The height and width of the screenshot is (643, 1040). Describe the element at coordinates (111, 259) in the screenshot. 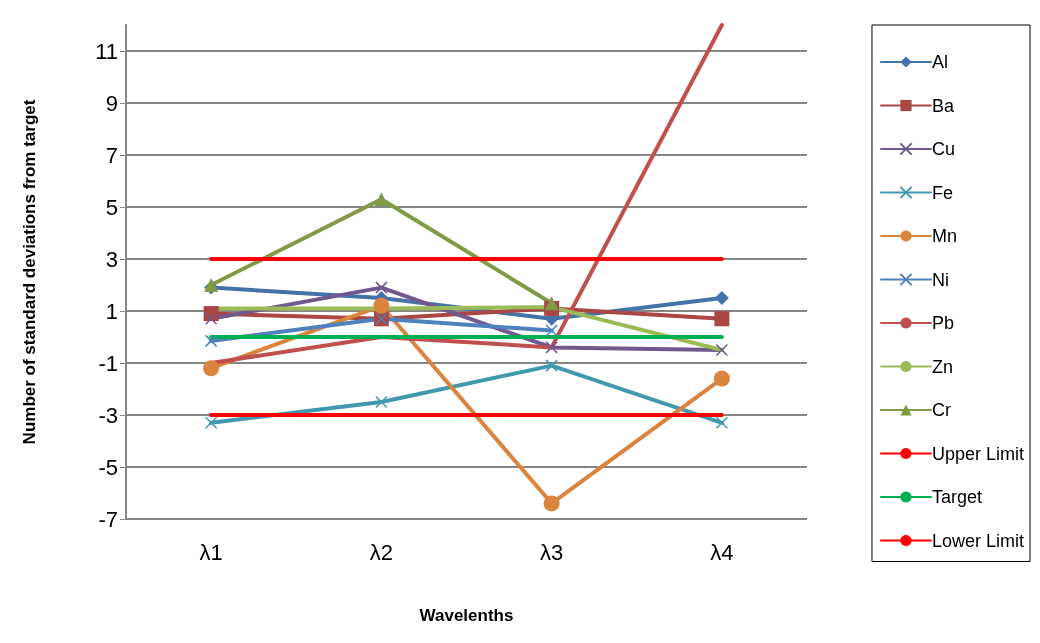

I see `y-tick-label: 3` at that location.